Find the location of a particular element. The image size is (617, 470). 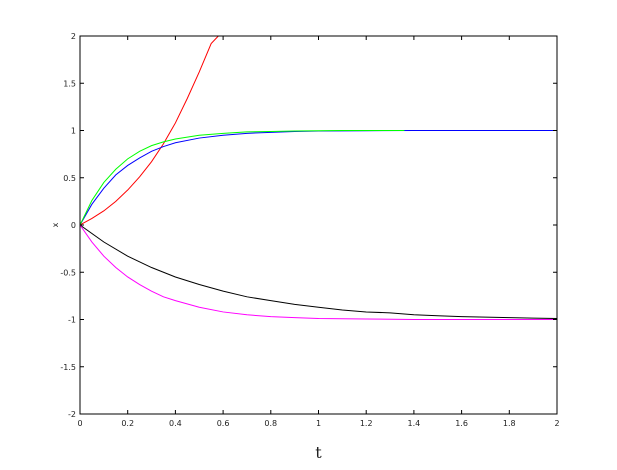

y-tick-label: 0.5 is located at coordinates (69, 178).